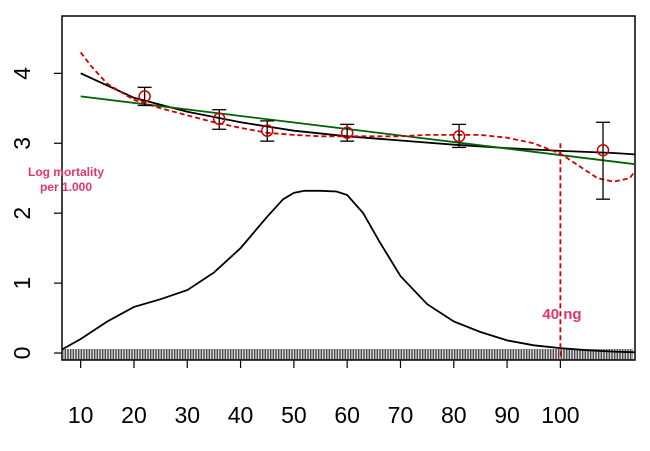  Describe the element at coordinates (561, 314) in the screenshot. I see `threshold-label: 40 ng` at that location.